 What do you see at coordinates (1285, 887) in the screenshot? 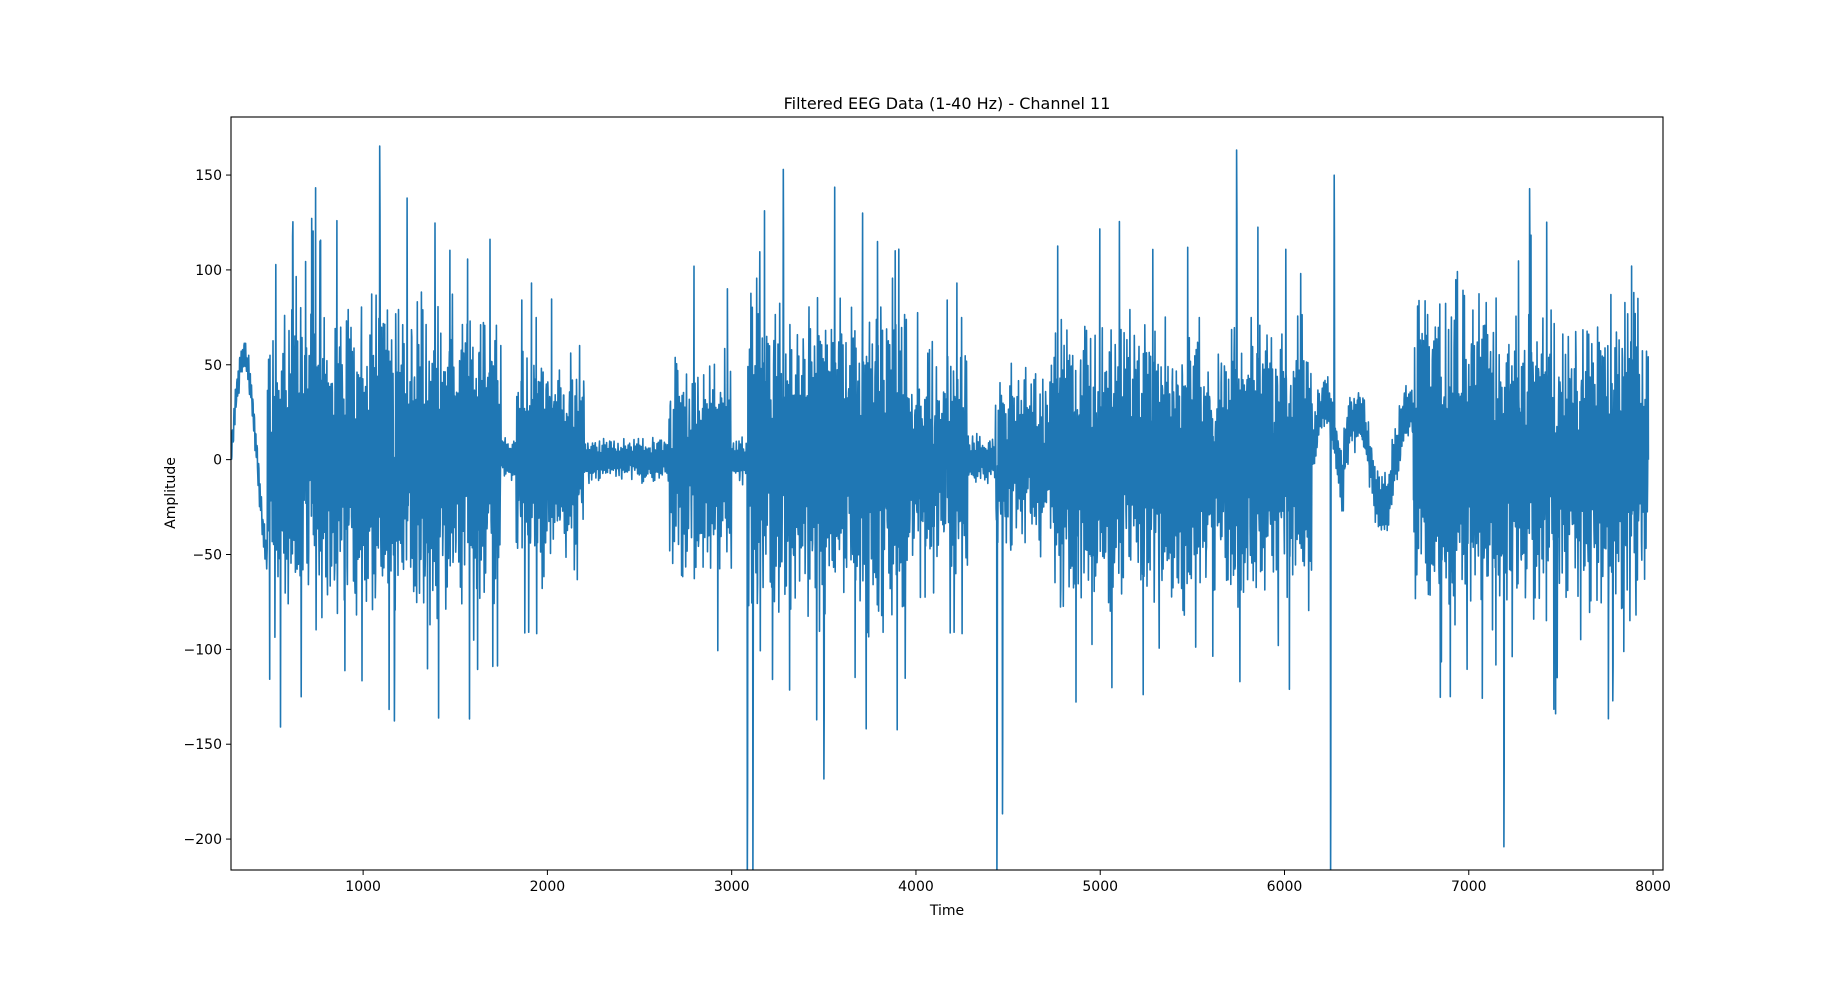
I see `x-tick-label: 6000` at bounding box center [1285, 887].